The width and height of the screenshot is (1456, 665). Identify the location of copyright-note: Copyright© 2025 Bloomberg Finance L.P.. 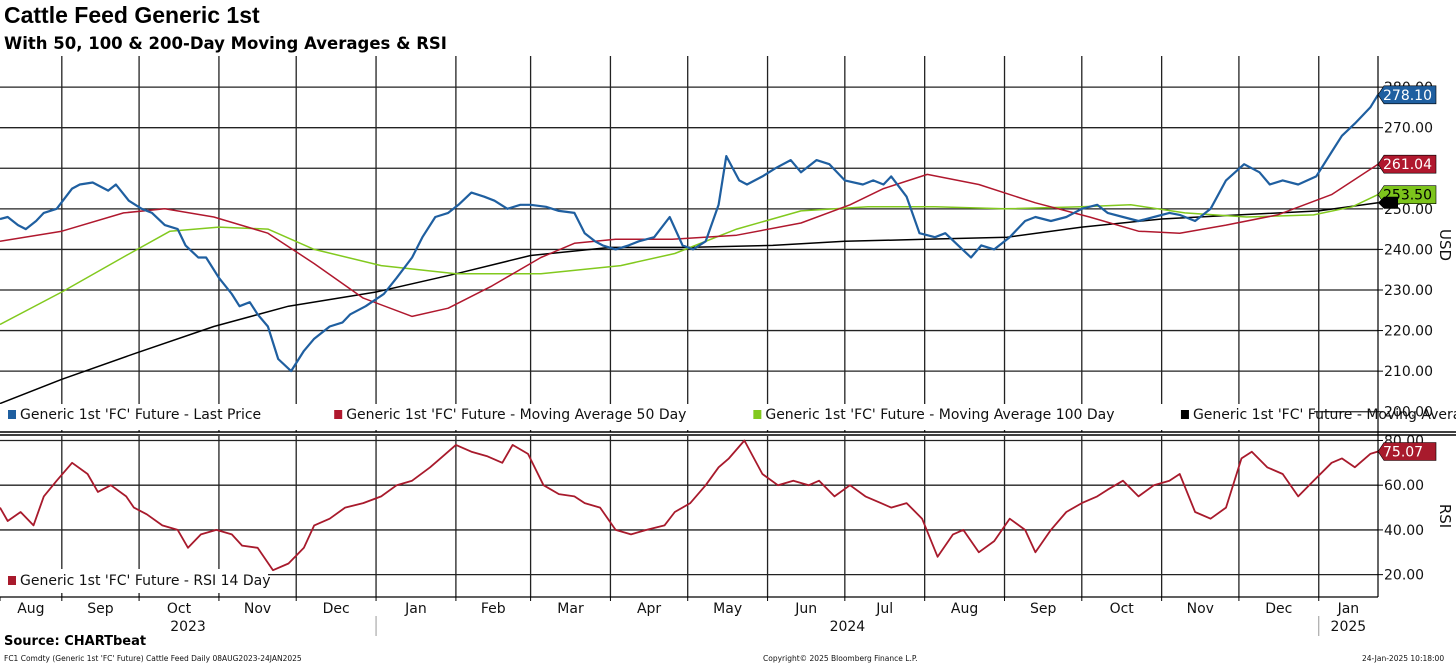
(840, 658).